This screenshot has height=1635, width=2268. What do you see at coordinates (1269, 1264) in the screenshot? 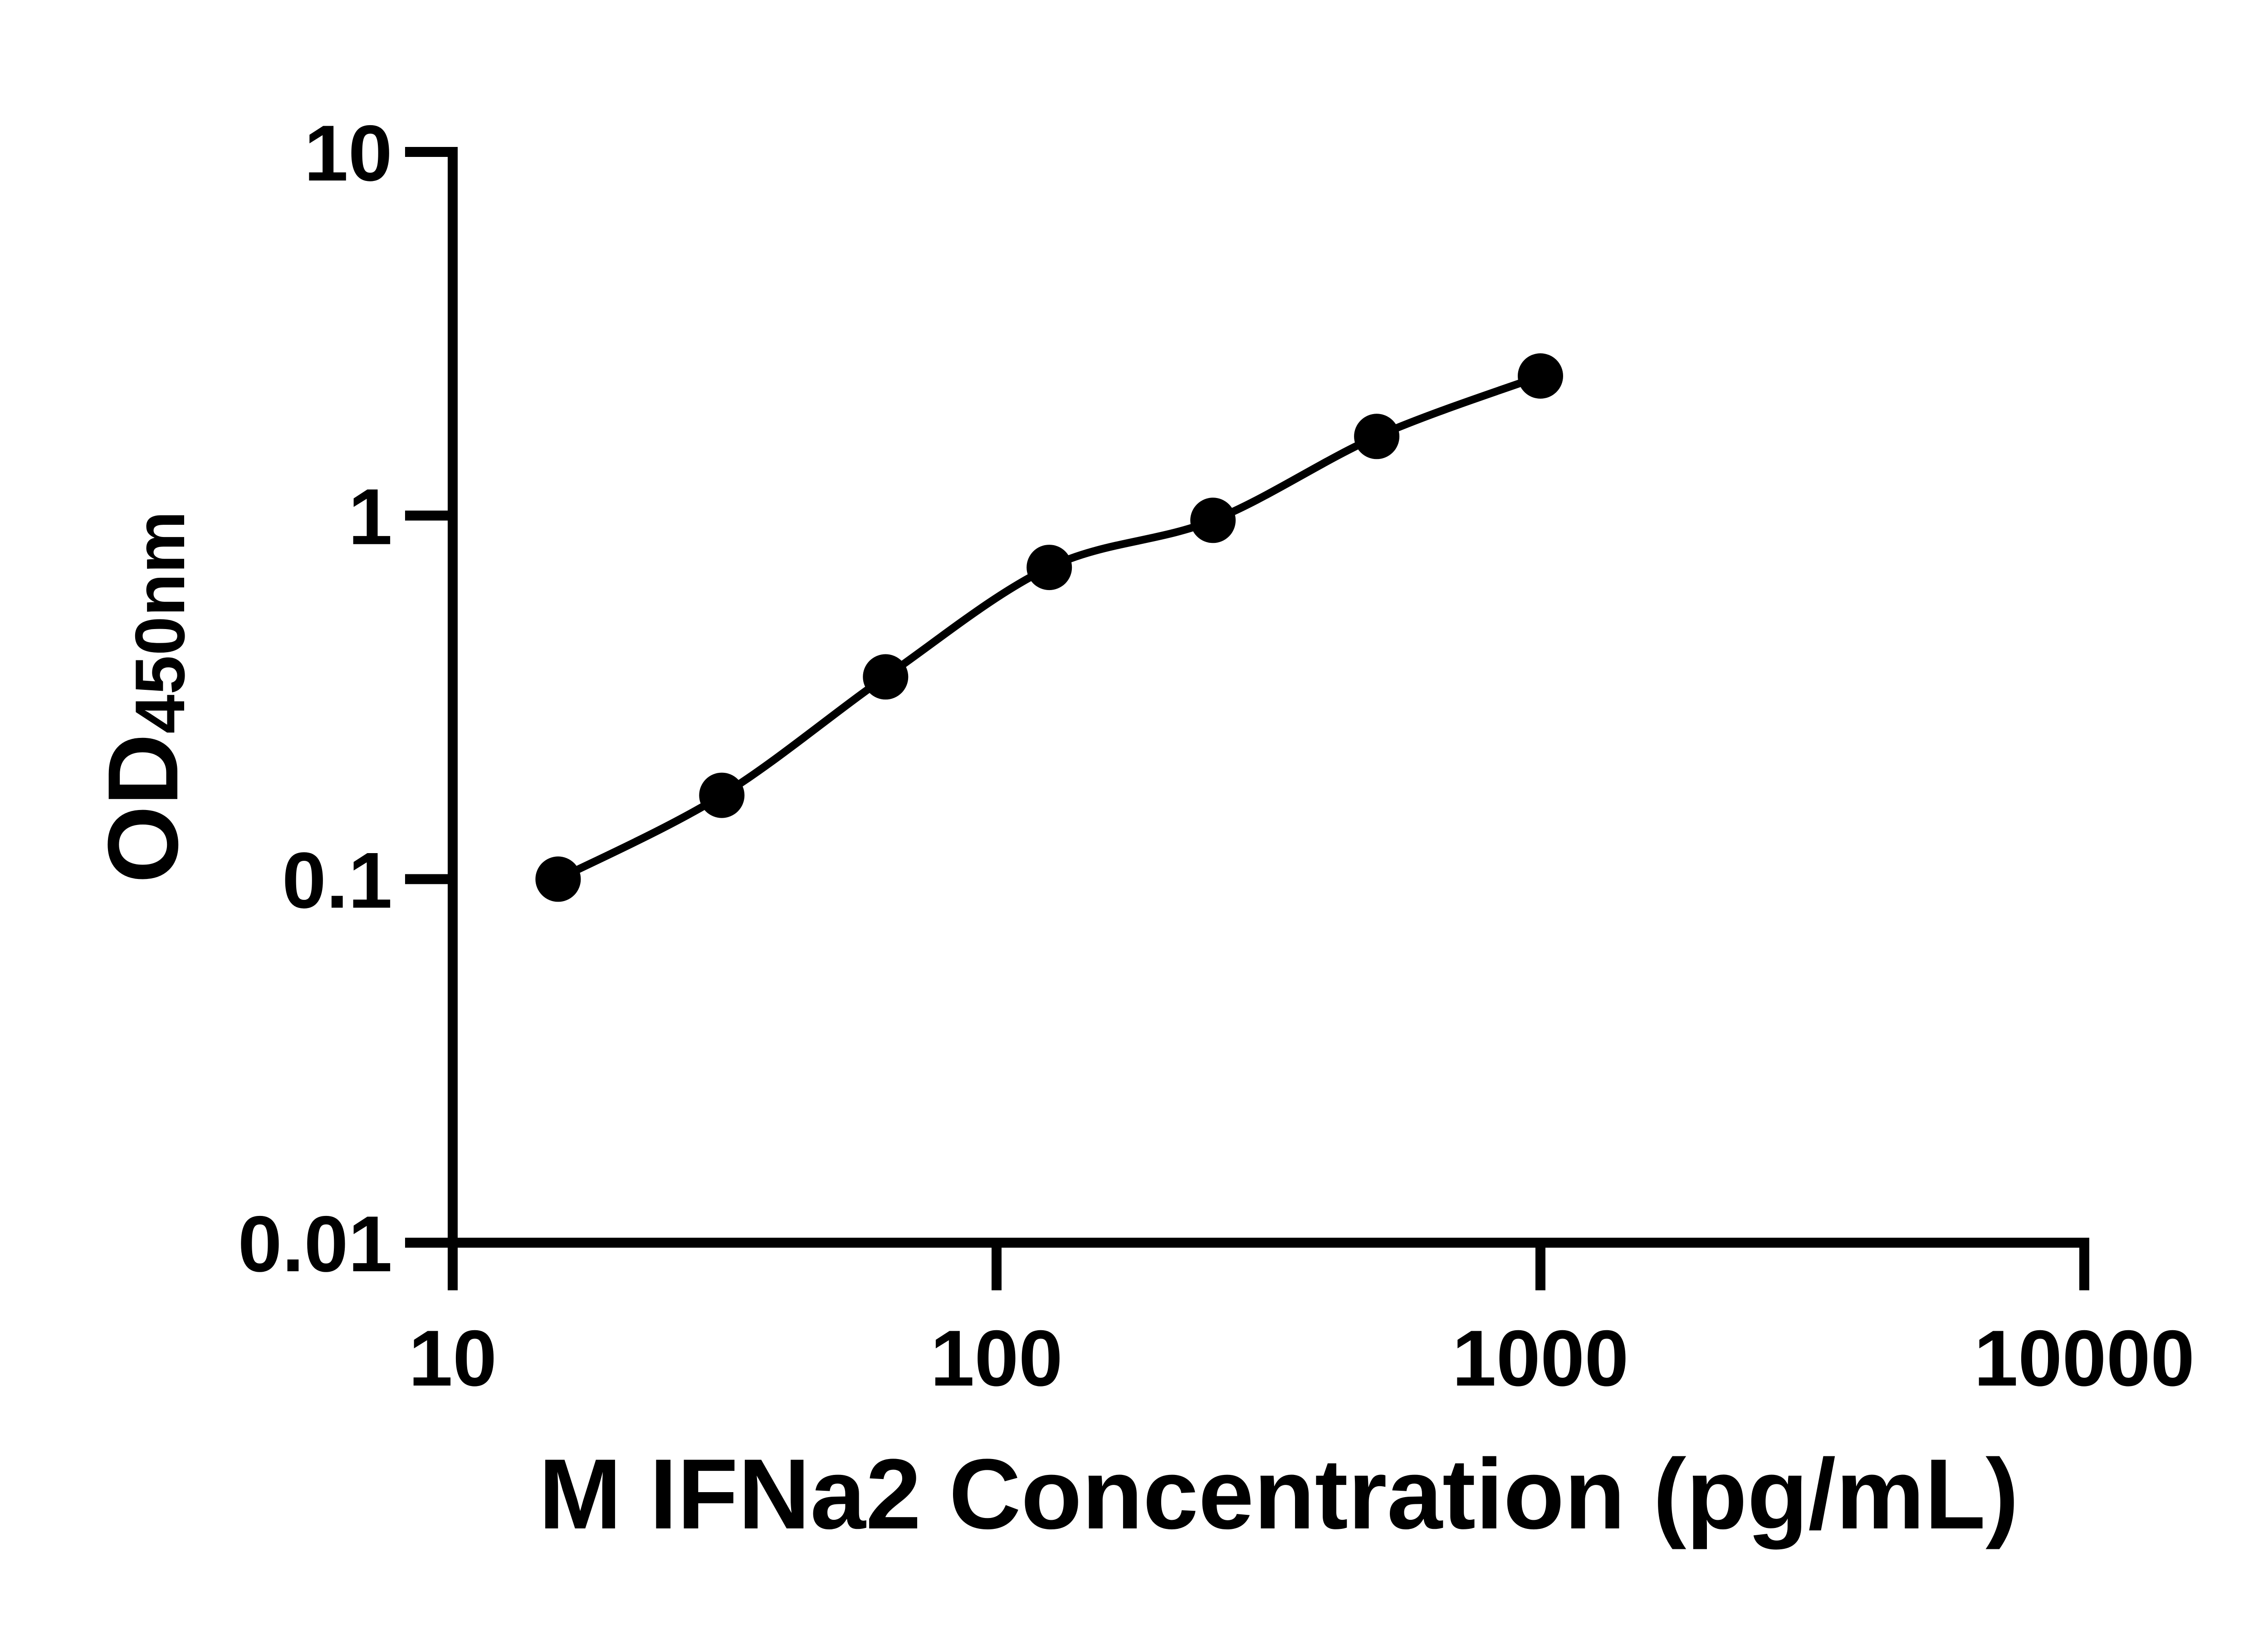
I see `x-axis-ticks` at bounding box center [1269, 1264].